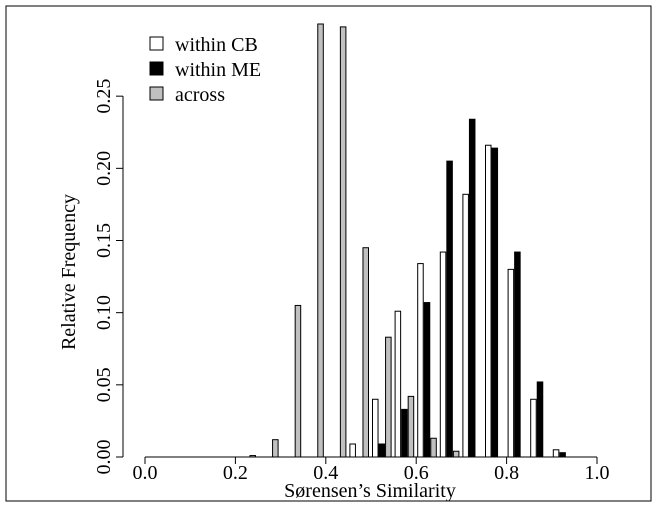  What do you see at coordinates (156, 43) in the screenshot?
I see `legend-swatch-within-cb` at bounding box center [156, 43].